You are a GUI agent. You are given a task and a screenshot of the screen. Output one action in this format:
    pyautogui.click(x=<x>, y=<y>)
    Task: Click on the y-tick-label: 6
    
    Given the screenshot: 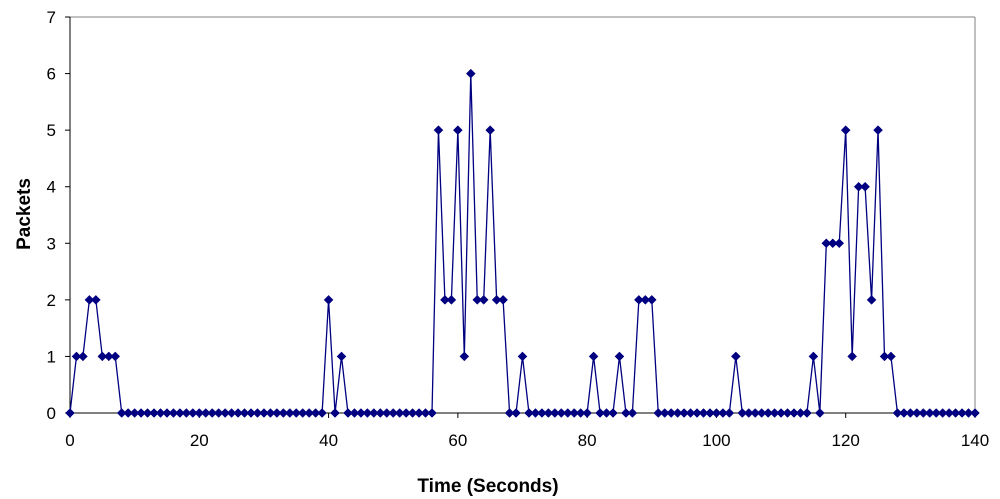 What is the action you would take?
    pyautogui.click(x=51, y=74)
    